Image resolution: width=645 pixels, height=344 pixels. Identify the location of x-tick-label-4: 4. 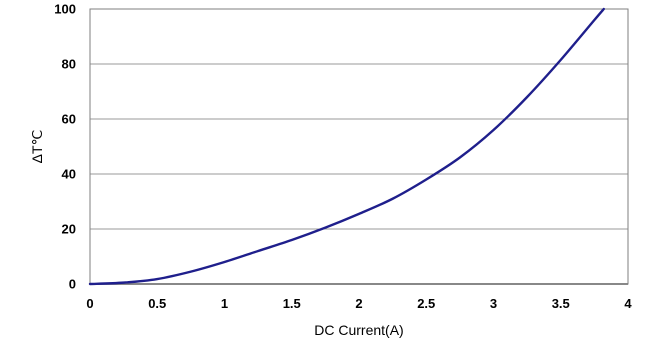
(628, 303).